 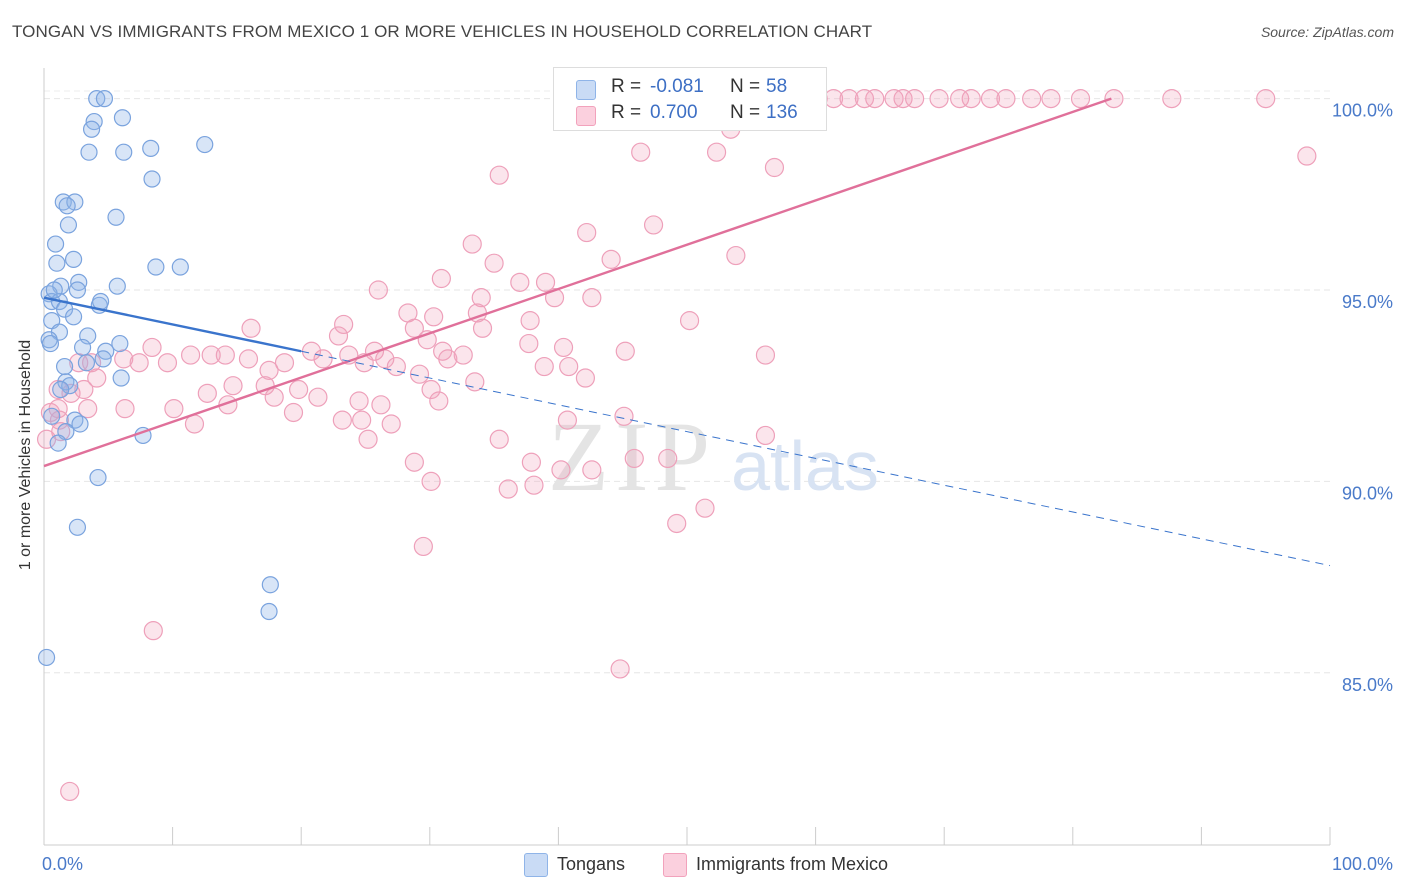 I want to click on watermark: ZIP atlas, so click(x=713, y=456).